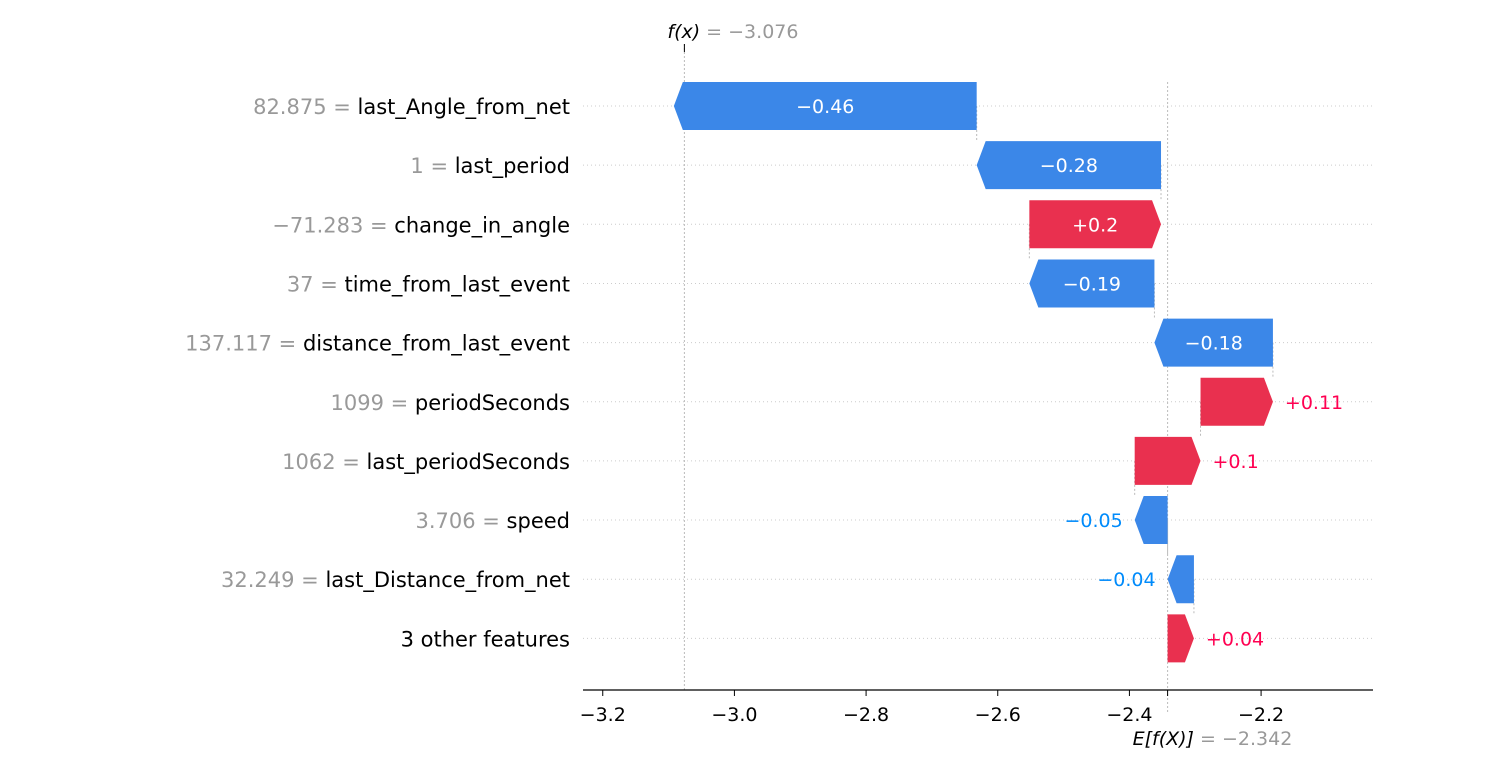  I want to click on feature-value: 137.117 =, so click(244, 344).